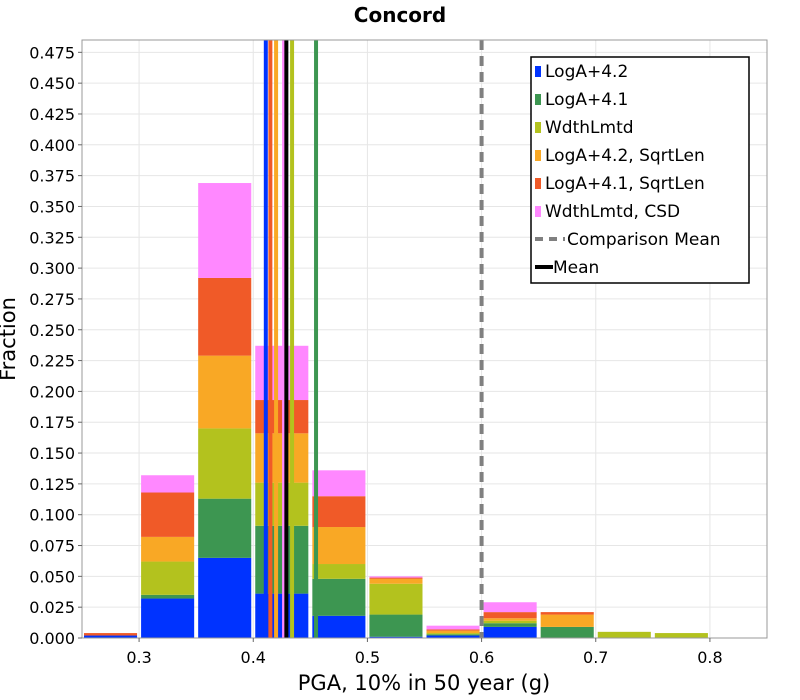 The width and height of the screenshot is (800, 700). What do you see at coordinates (424, 683) in the screenshot?
I see `x-axis-label: PGA, 10% in 50 year (g)` at bounding box center [424, 683].